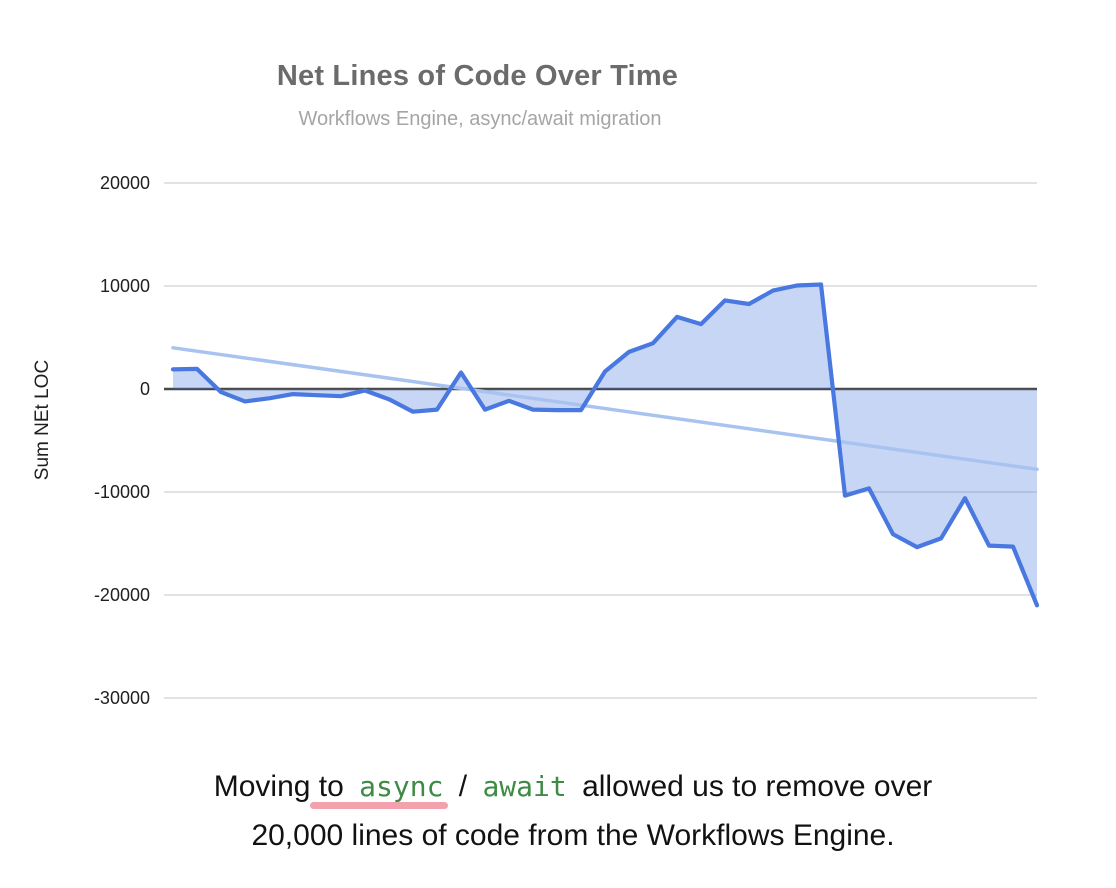 The width and height of the screenshot is (1116, 888). I want to click on y-tick-label--10000: -10000, so click(121, 492).